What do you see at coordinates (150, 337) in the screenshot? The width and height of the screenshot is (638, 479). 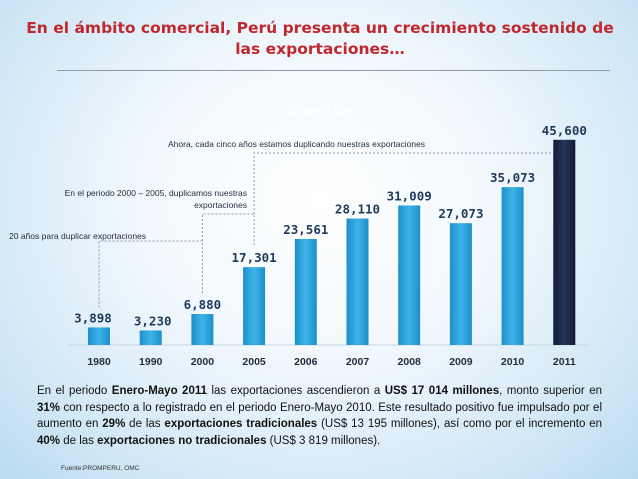 I see `bar-1990` at bounding box center [150, 337].